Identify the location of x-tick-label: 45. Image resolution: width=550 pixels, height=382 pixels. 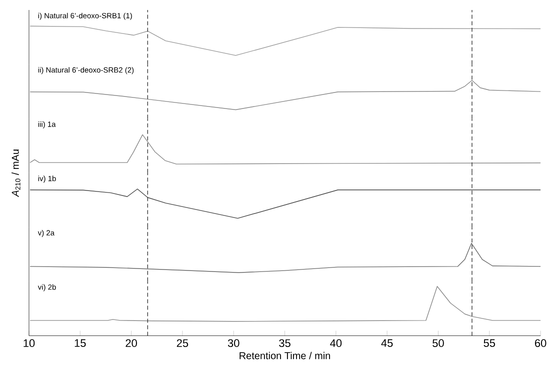
(387, 343).